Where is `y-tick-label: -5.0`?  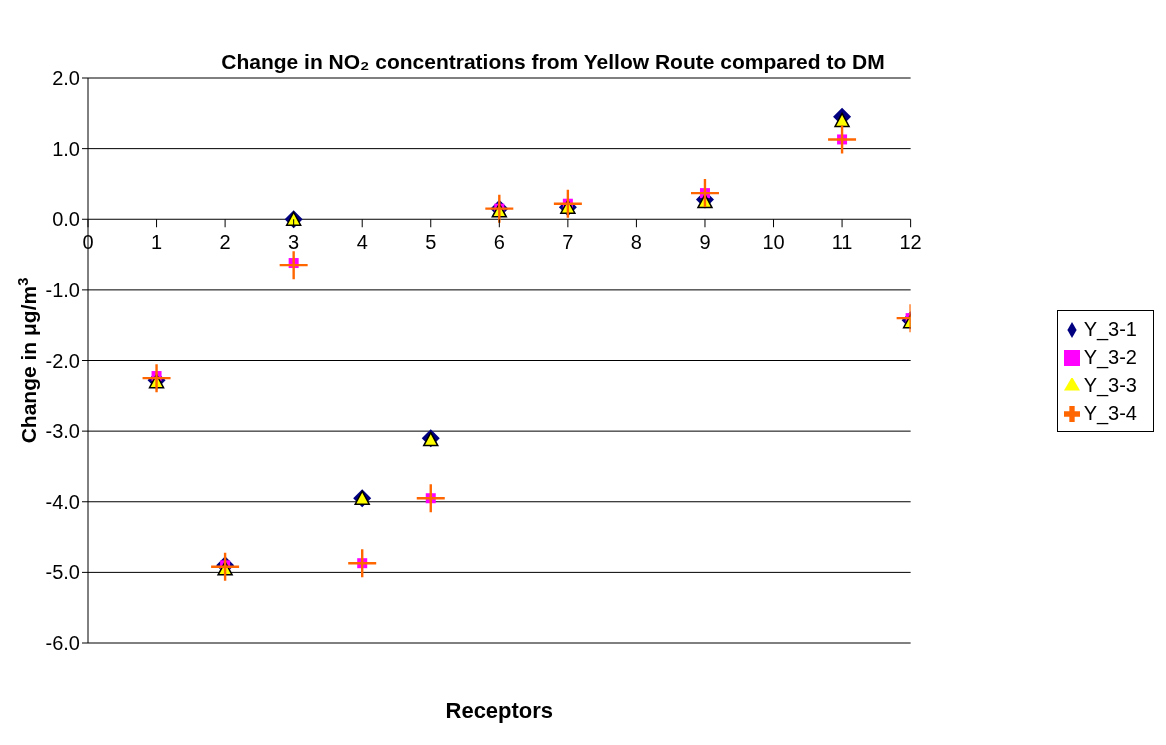 y-tick-label: -5.0 is located at coordinates (62, 572).